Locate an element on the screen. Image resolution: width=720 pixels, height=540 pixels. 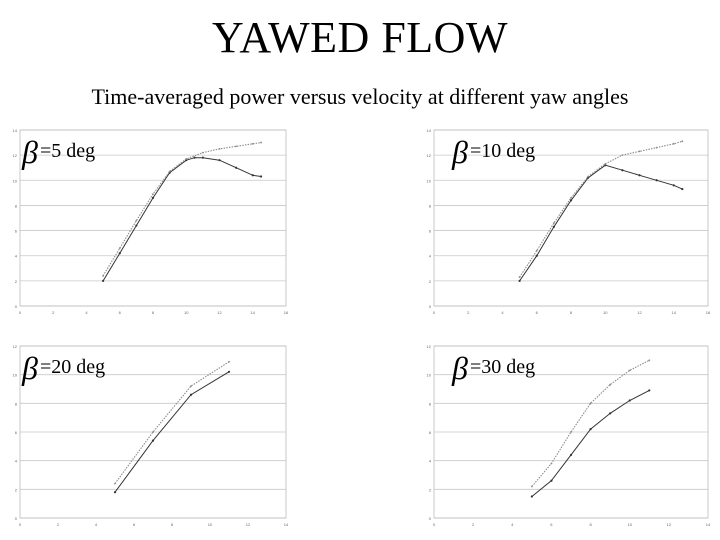
beta-value-text: =5 deg is located at coordinates (67, 151).